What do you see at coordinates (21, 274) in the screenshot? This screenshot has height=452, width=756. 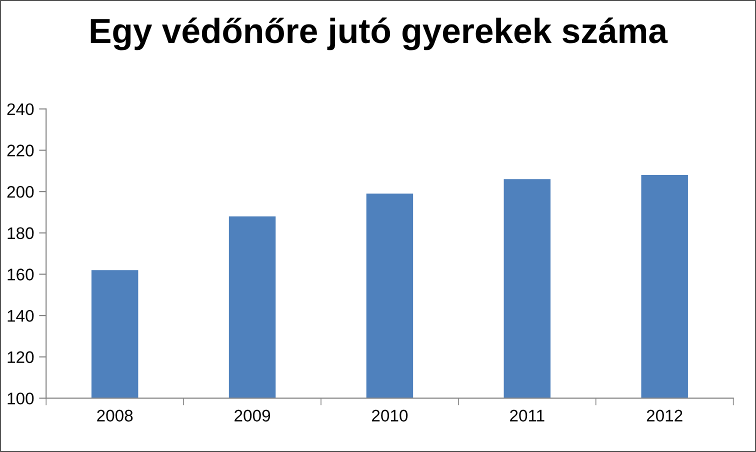 I see `y-tick-label: 160` at bounding box center [21, 274].